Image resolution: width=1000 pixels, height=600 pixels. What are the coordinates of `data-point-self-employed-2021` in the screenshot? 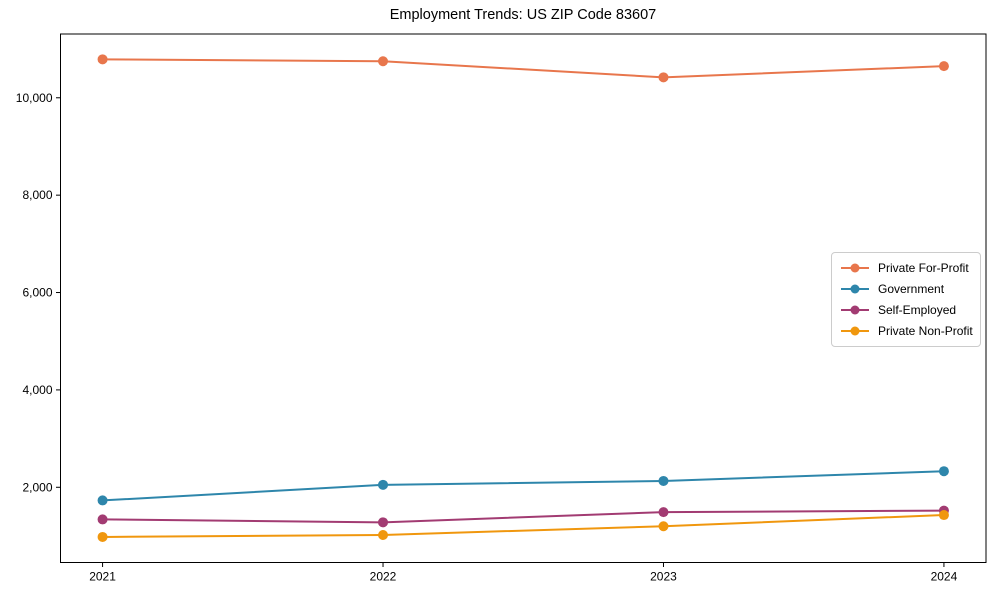 It's located at (102, 519).